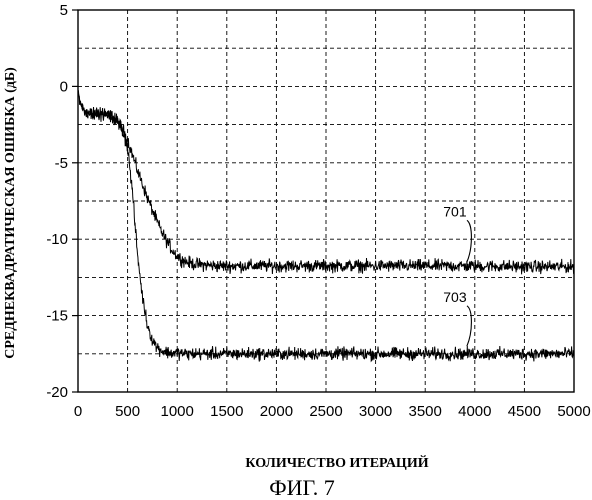 This screenshot has width=592, height=500. Describe the element at coordinates (61, 163) in the screenshot. I see `y-tick-label: -5` at that location.